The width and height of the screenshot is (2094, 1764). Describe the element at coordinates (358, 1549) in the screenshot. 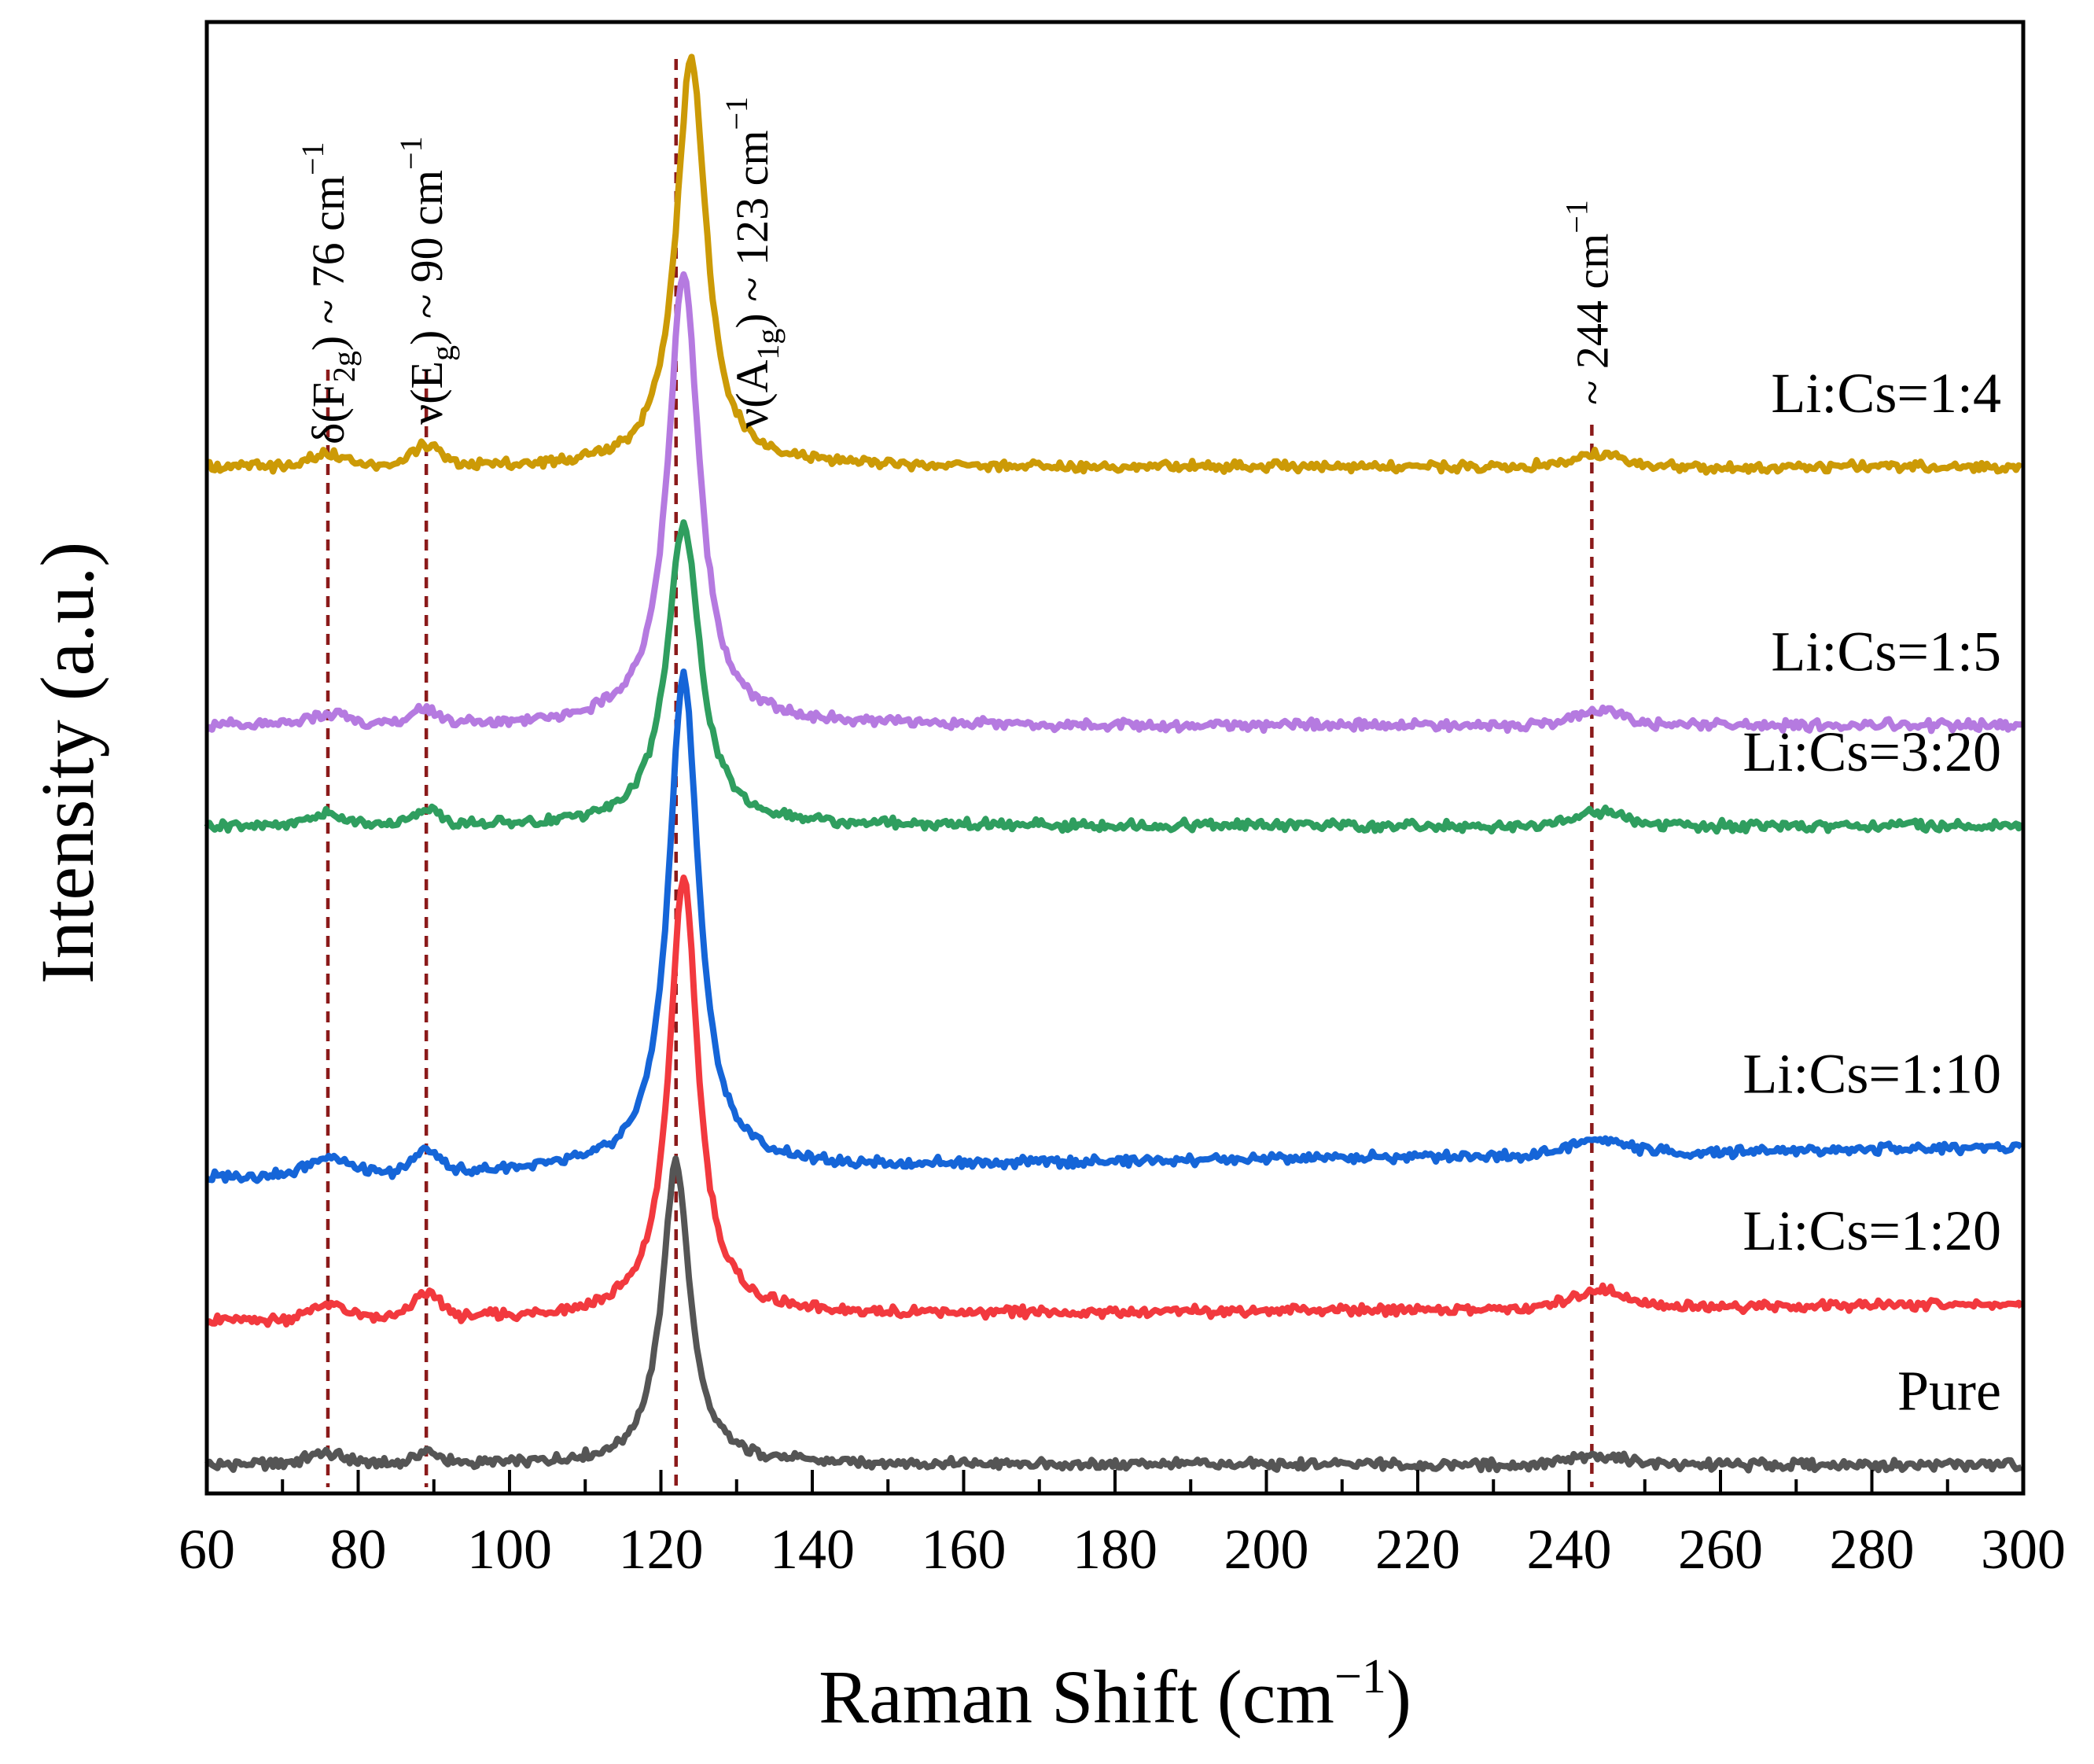

I see `x-tick-label: 80` at that location.